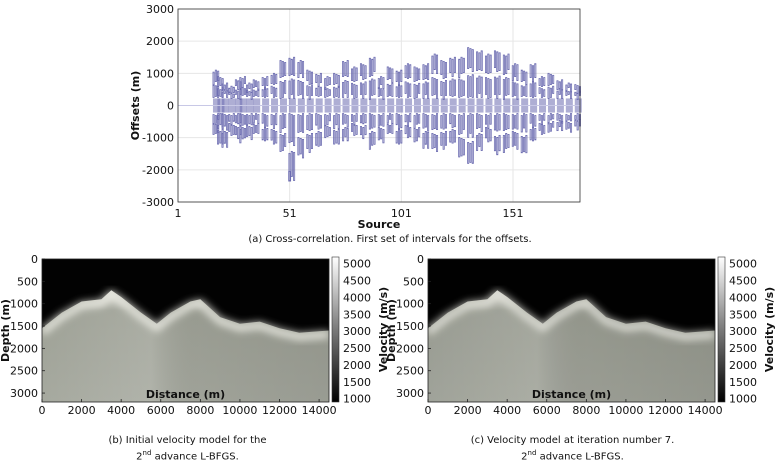 The height and width of the screenshot is (464, 777). I want to click on y-axis-label: Depth (m), so click(6, 330).